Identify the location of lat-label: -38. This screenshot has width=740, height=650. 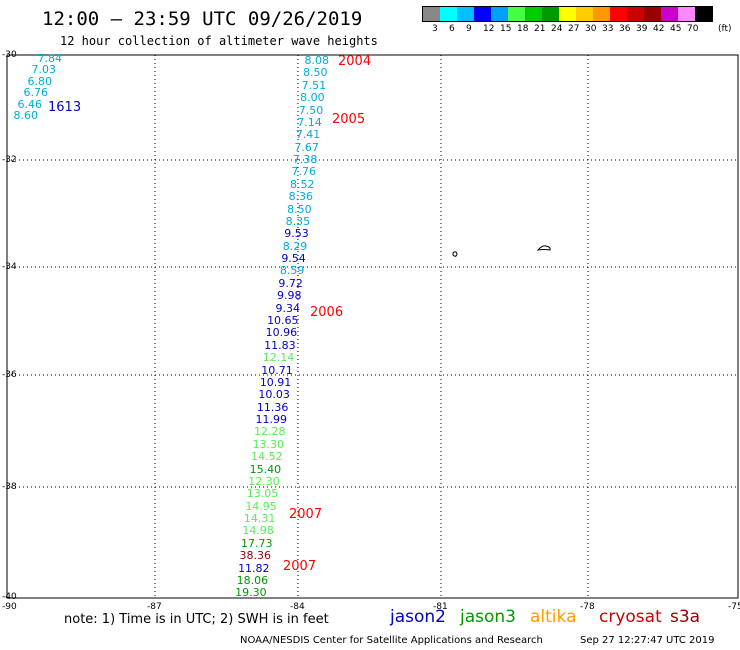
(9, 487).